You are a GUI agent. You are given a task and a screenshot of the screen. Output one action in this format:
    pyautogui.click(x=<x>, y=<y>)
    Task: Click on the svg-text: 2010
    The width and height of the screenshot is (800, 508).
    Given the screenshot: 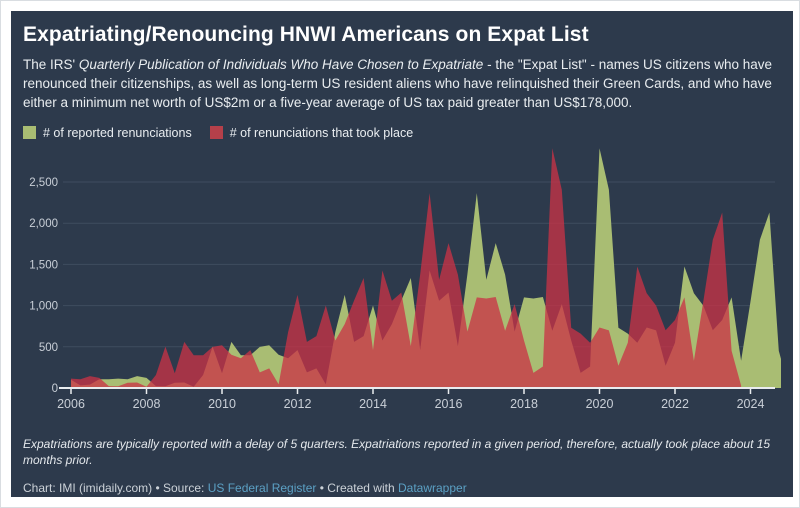 What is the action you would take?
    pyautogui.click(x=222, y=404)
    